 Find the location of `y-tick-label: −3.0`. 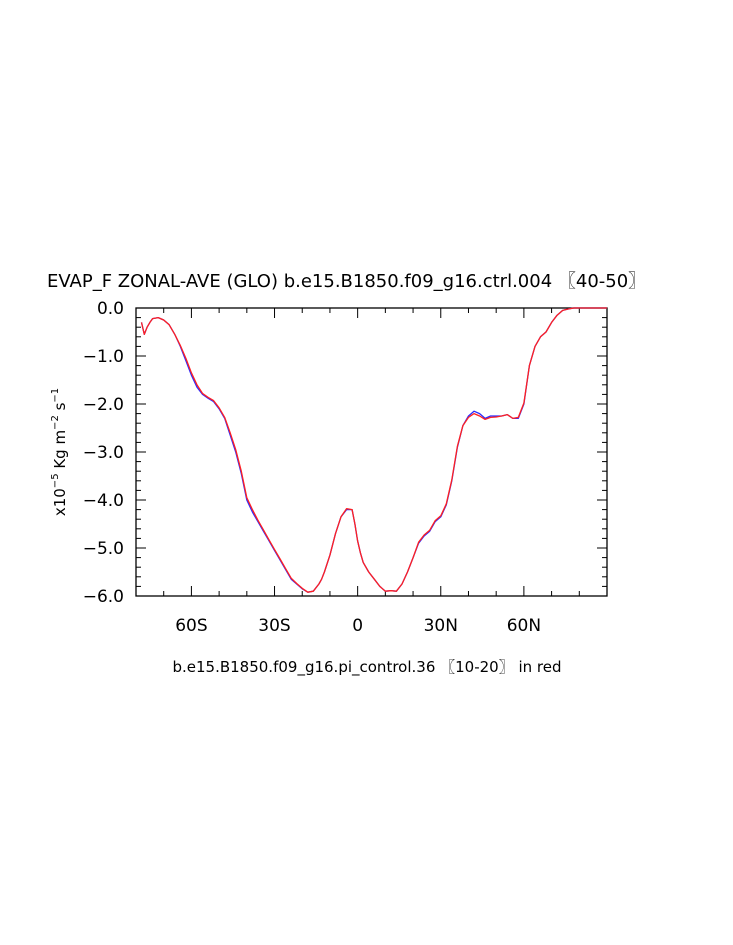

y-tick-label: −3.0 is located at coordinates (103, 453).